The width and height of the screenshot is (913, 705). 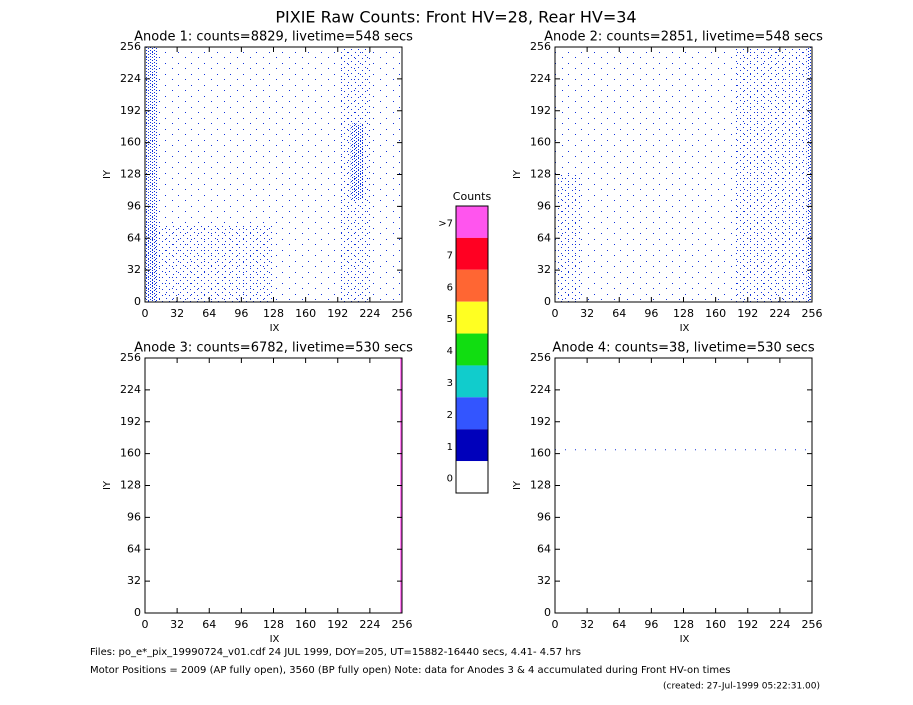 I want to click on colorbar-label: 5, so click(x=450, y=319).